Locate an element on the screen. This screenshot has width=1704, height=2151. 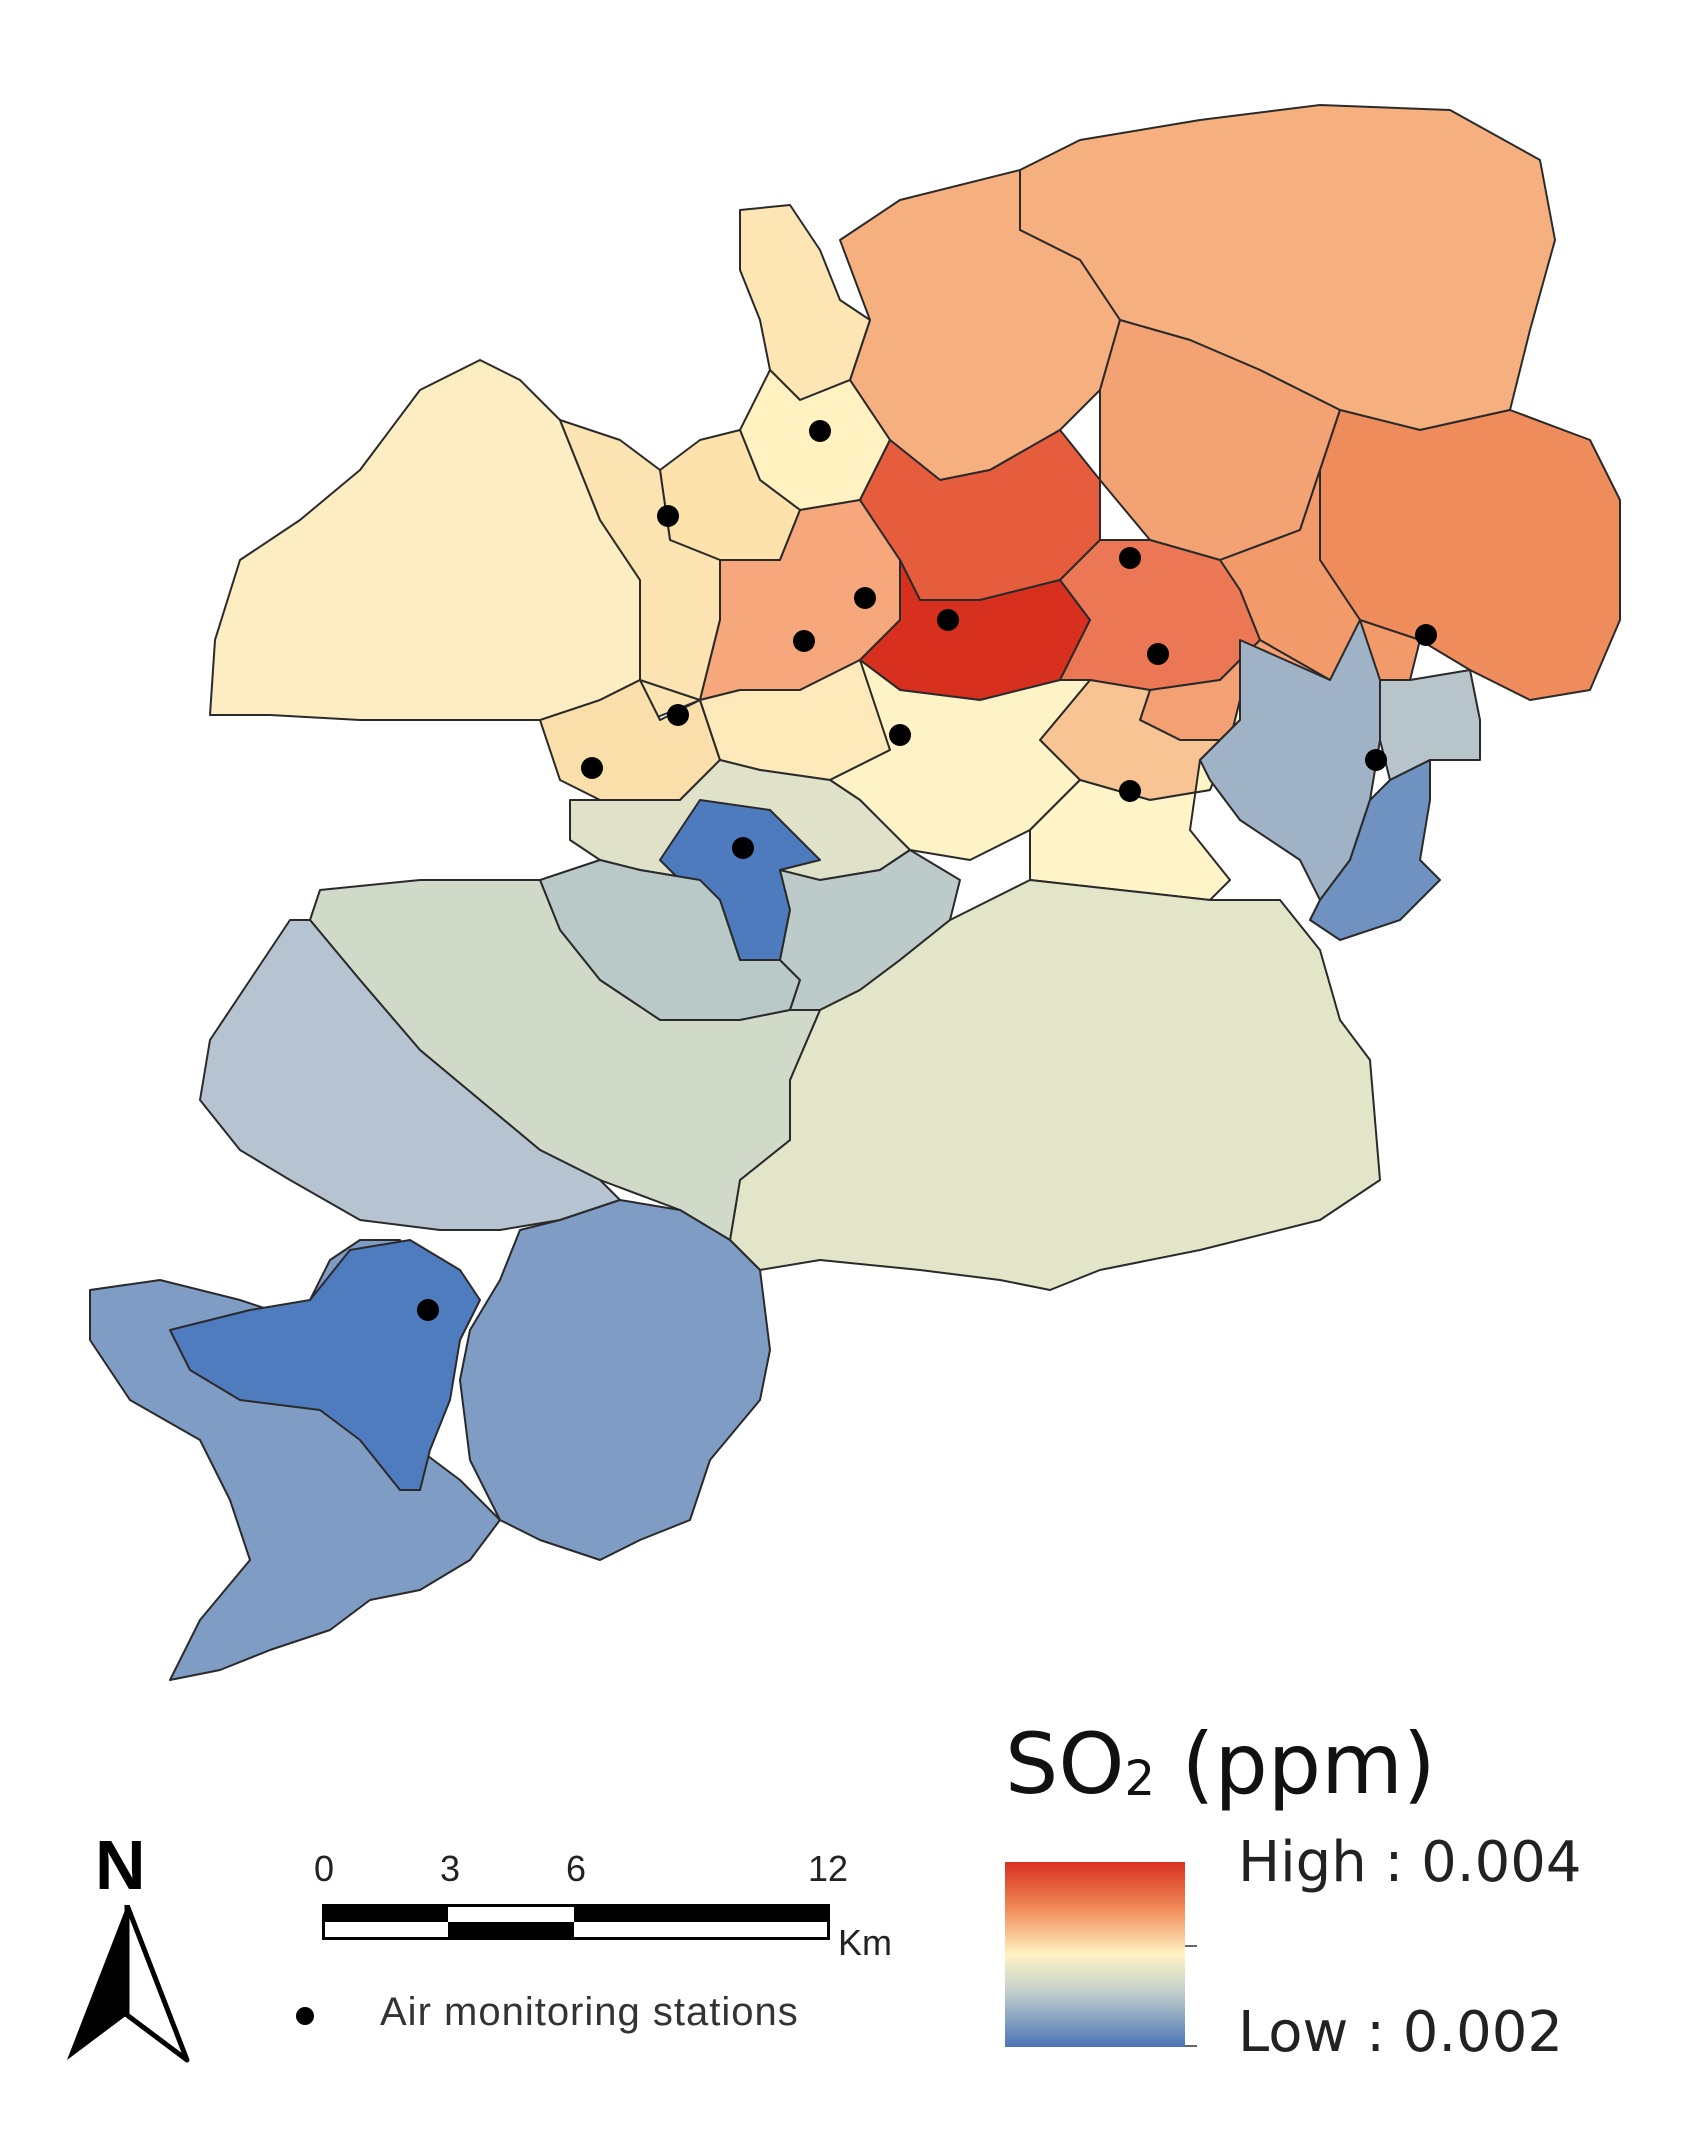
north-label: N is located at coordinates (120, 1865).